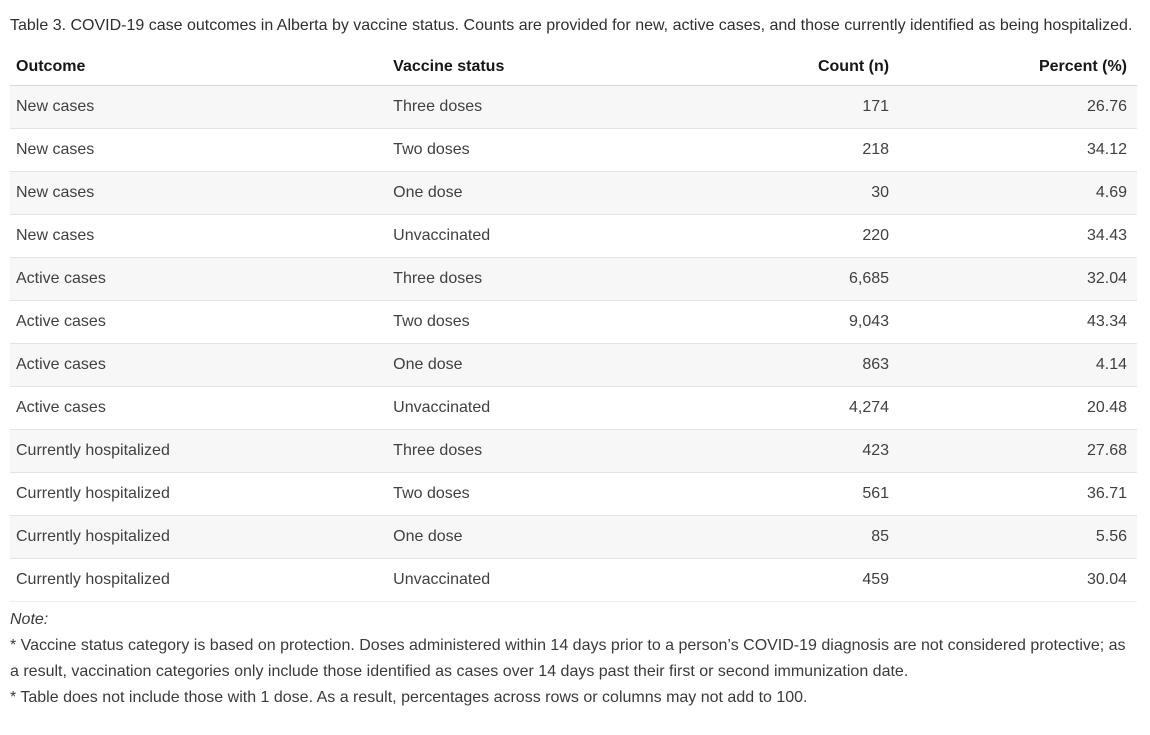 The image size is (1150, 735). What do you see at coordinates (876, 106) in the screenshot?
I see `cell-count: 171` at bounding box center [876, 106].